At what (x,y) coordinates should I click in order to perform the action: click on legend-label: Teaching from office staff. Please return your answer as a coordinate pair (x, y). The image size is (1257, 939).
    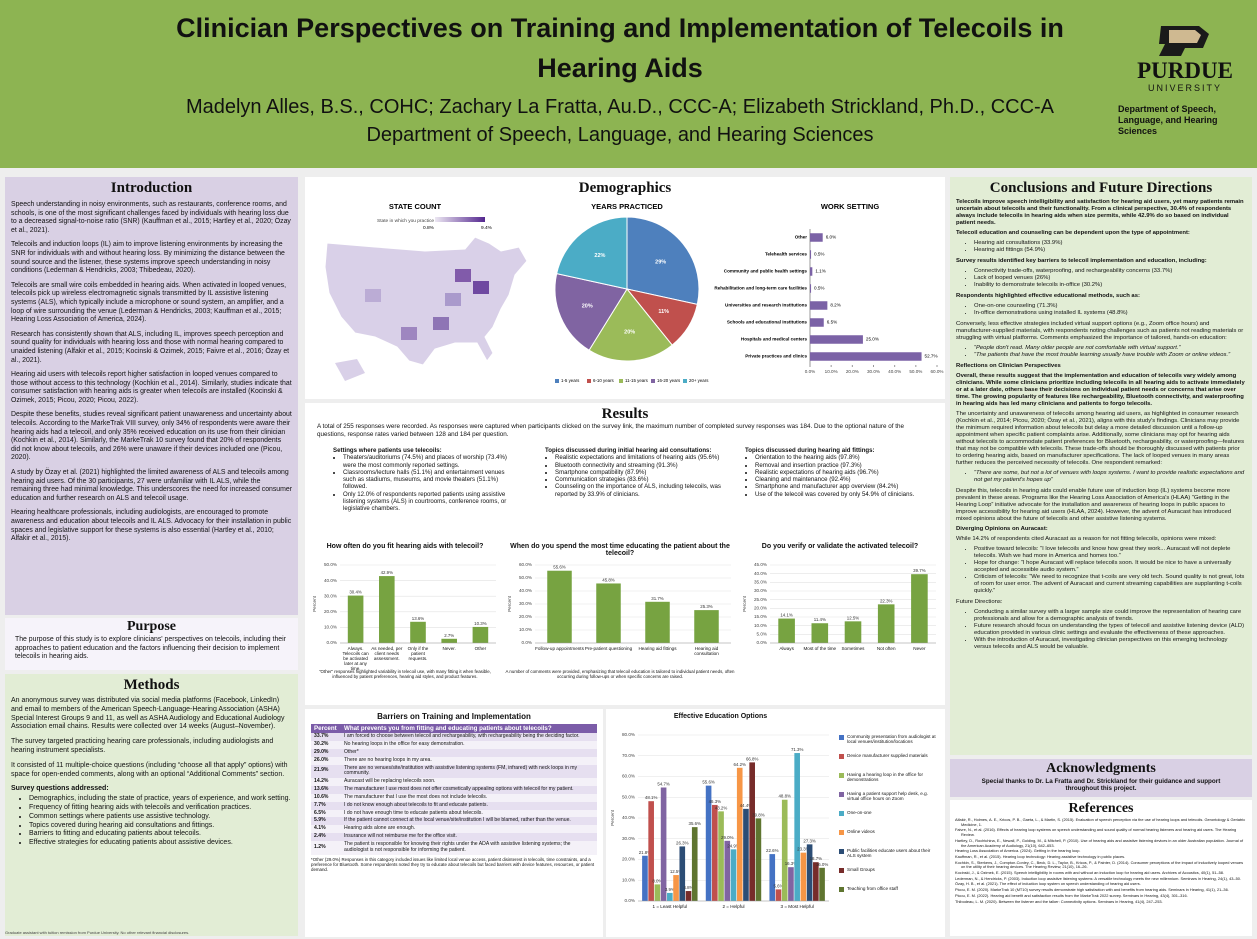
    Looking at the image, I should click on (872, 888).